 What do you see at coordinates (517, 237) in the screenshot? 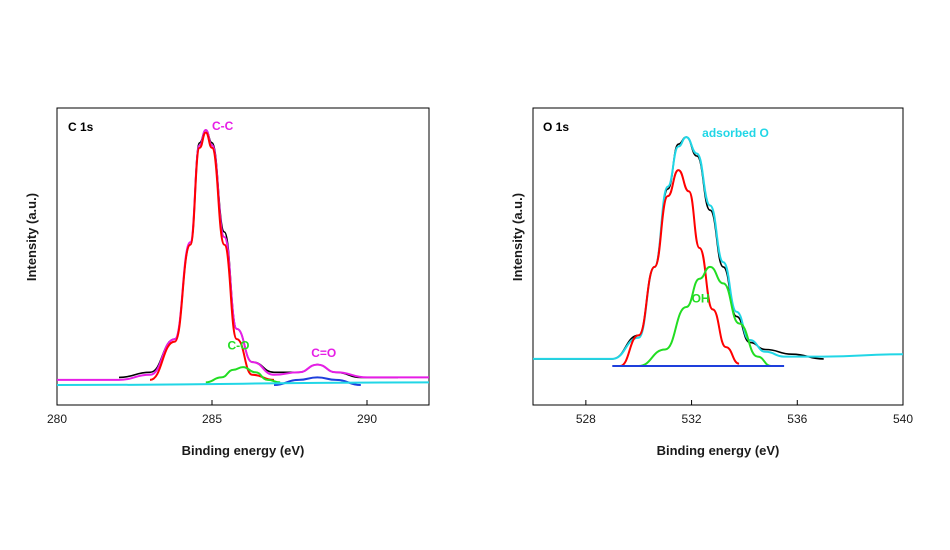
I see `o1s-y-axis-title: Intensity (a.u.)` at bounding box center [517, 237].